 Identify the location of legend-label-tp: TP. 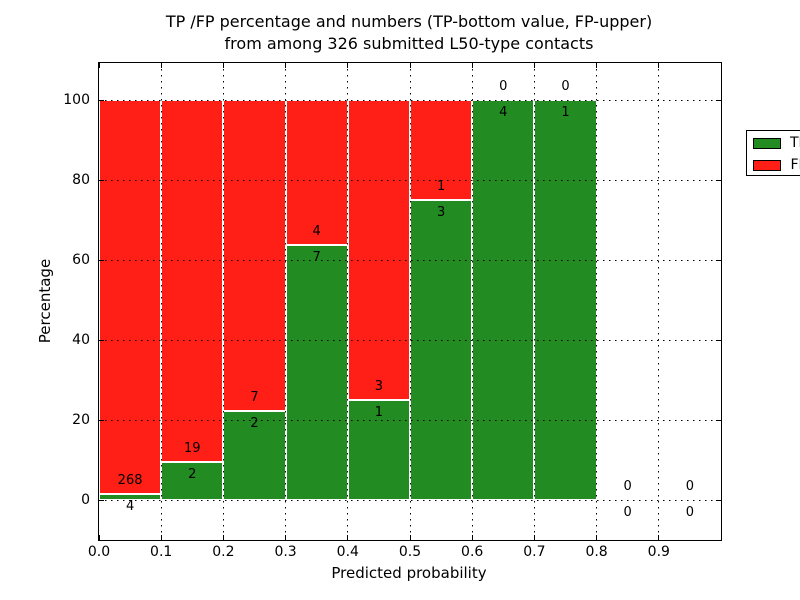
(795, 143).